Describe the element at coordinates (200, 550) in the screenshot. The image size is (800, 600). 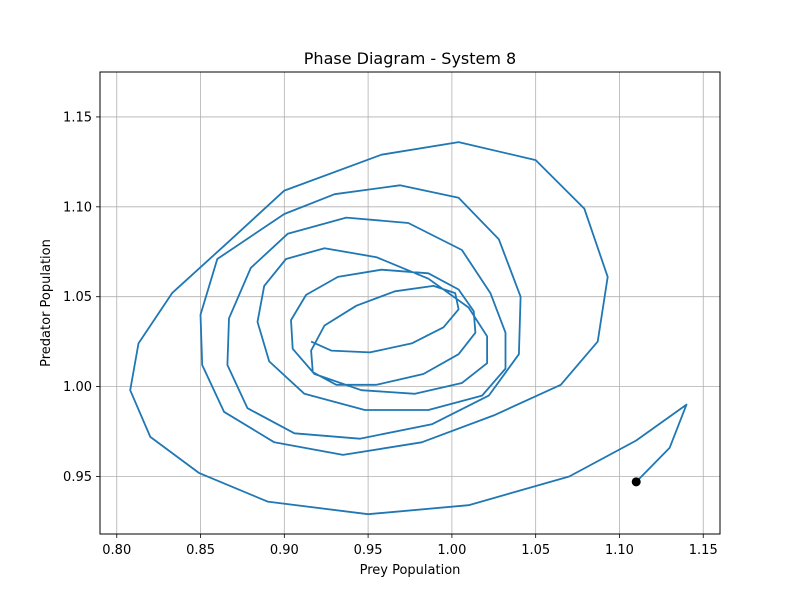
I see `x-tick-label: 0.85` at that location.